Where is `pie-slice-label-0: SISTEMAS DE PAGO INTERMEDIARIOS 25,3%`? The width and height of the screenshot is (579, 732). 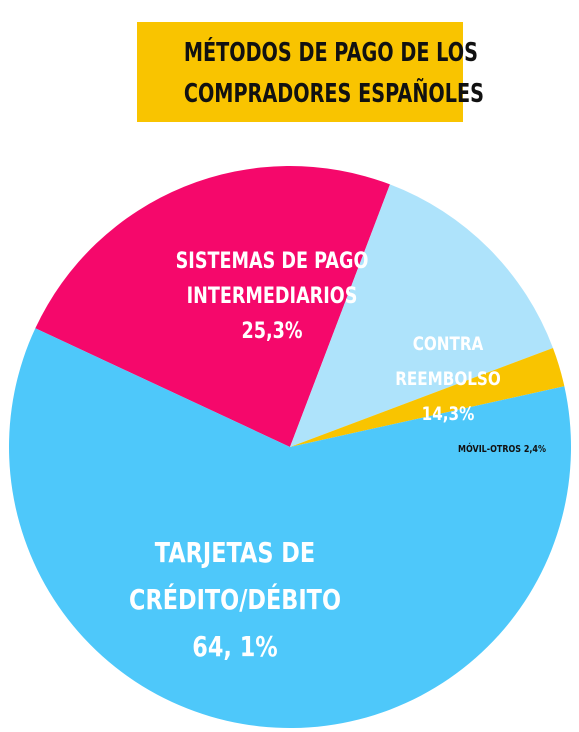
pie-slice-label-0: SISTEMAS DE PAGO INTERMEDIARIOS 25,3% is located at coordinates (272, 295).